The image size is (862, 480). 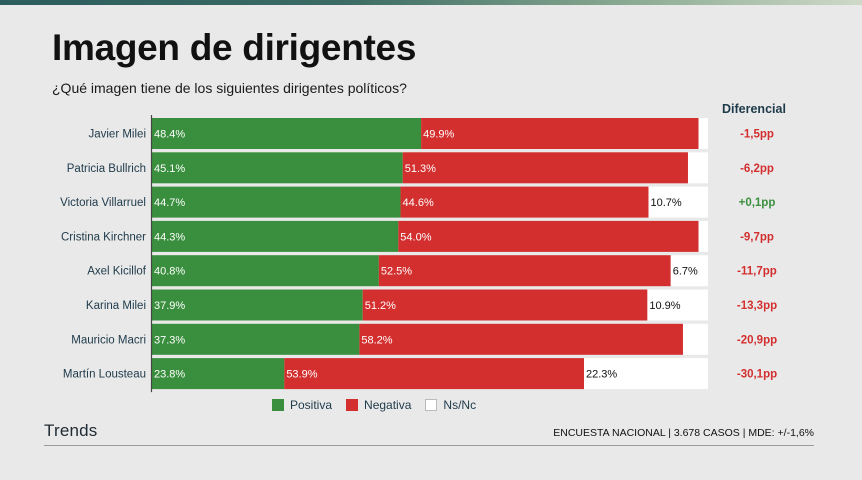 What do you see at coordinates (376, 340) in the screenshot?
I see `data-label-negativa: 58.2%` at bounding box center [376, 340].